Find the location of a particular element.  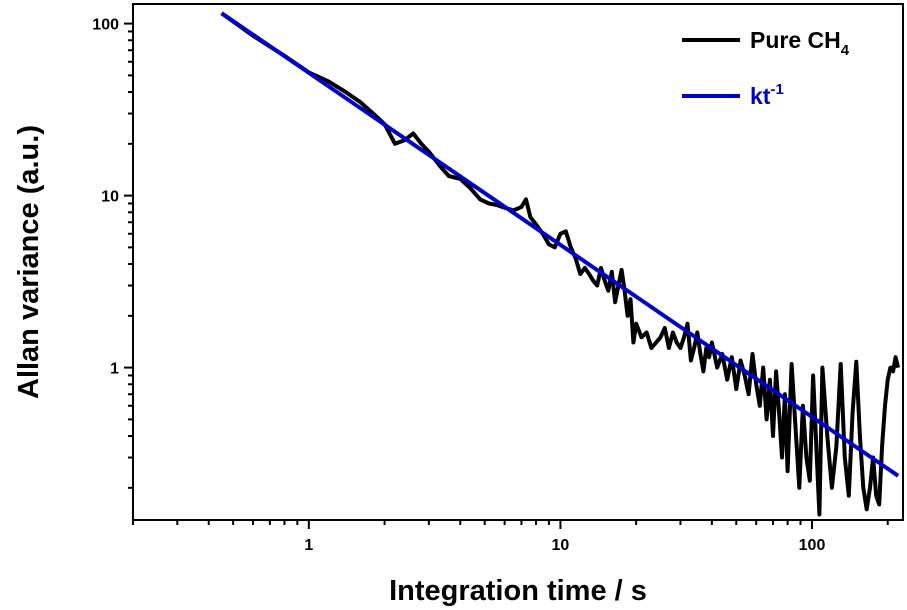

y-tick-labels: 1 10 100 is located at coordinates (105, 197).